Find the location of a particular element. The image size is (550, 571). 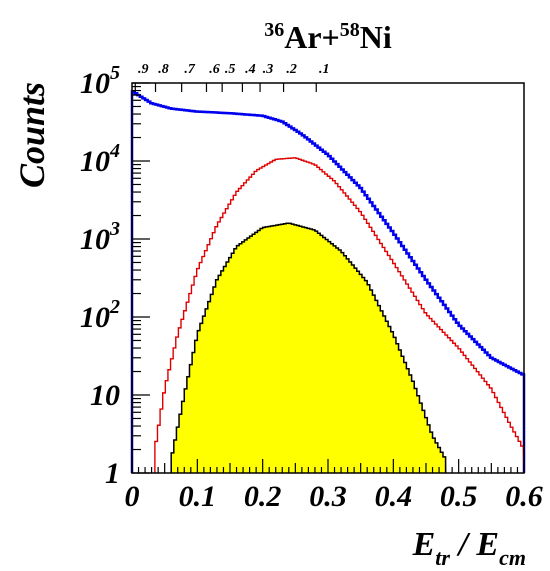

y-tick-label: 10⁴ is located at coordinates (100, 159).